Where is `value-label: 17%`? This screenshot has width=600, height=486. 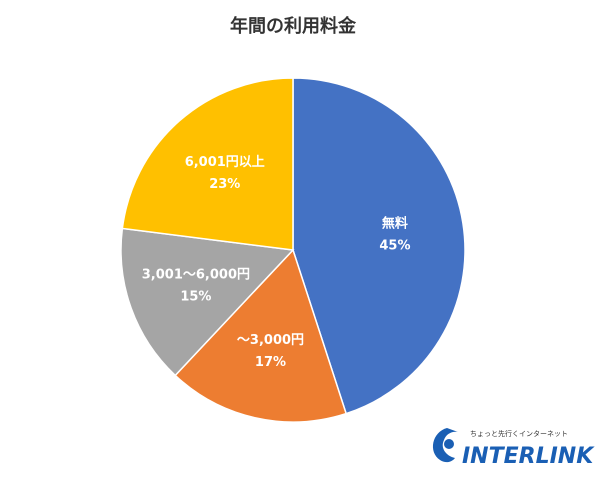 value-label: 17% is located at coordinates (270, 362).